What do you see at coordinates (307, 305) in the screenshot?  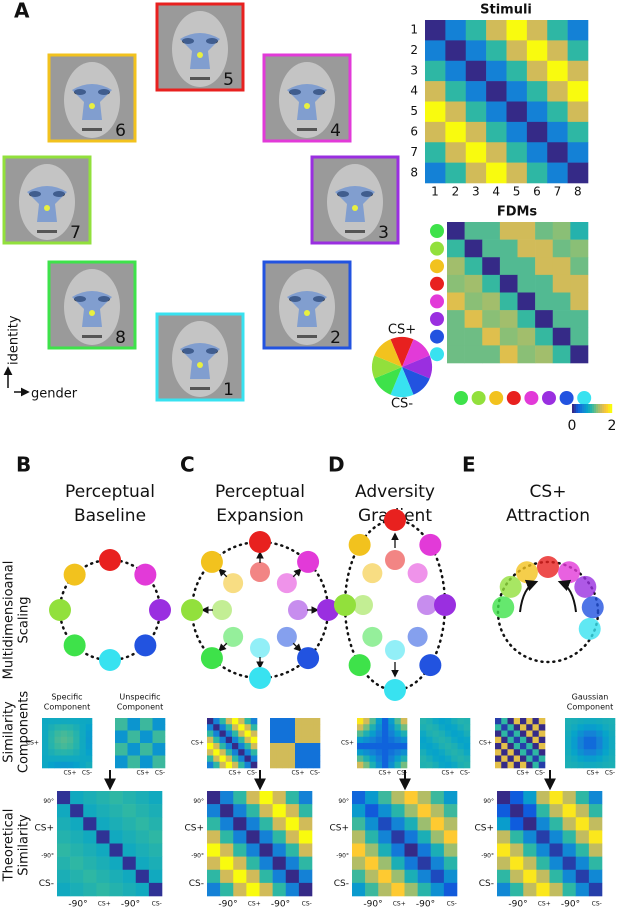 I see `face-stimulus: 2` at bounding box center [307, 305].